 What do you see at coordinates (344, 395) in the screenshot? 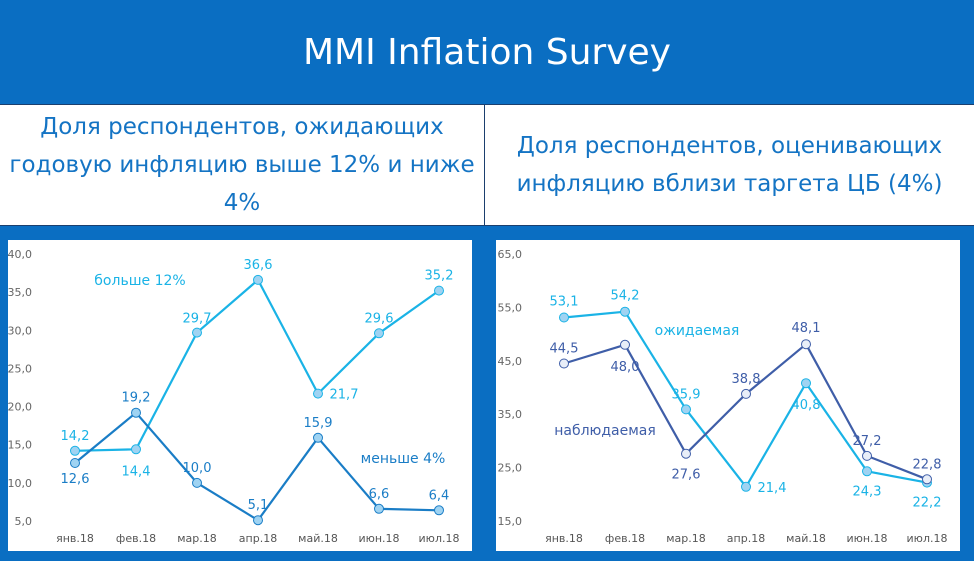
I see `data-label: 21,7` at bounding box center [344, 395].